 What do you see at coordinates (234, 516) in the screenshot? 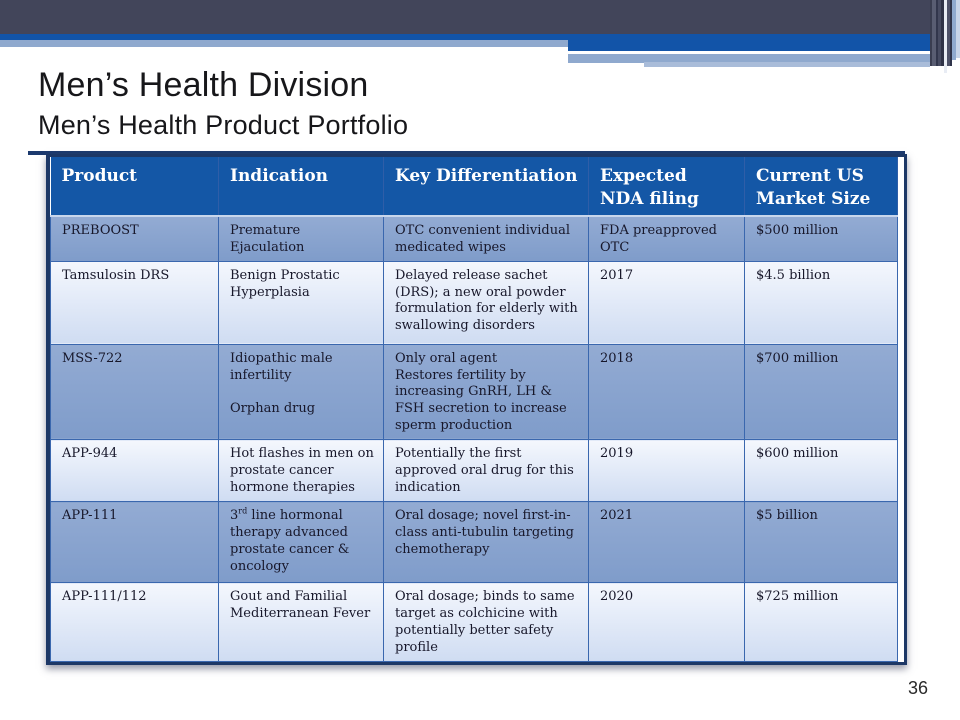
I see `ordinal-number: 3` at bounding box center [234, 516].